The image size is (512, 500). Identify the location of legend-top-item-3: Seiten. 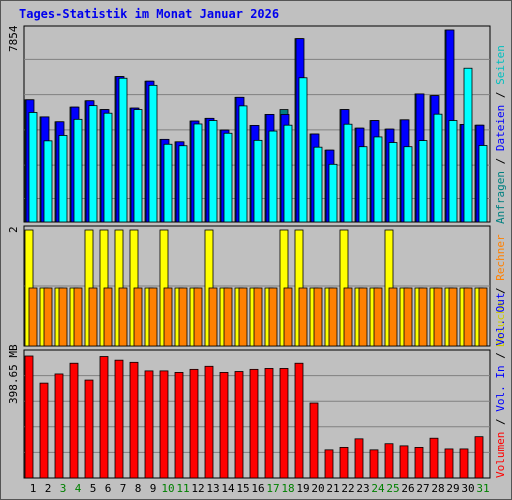
(500, 65).